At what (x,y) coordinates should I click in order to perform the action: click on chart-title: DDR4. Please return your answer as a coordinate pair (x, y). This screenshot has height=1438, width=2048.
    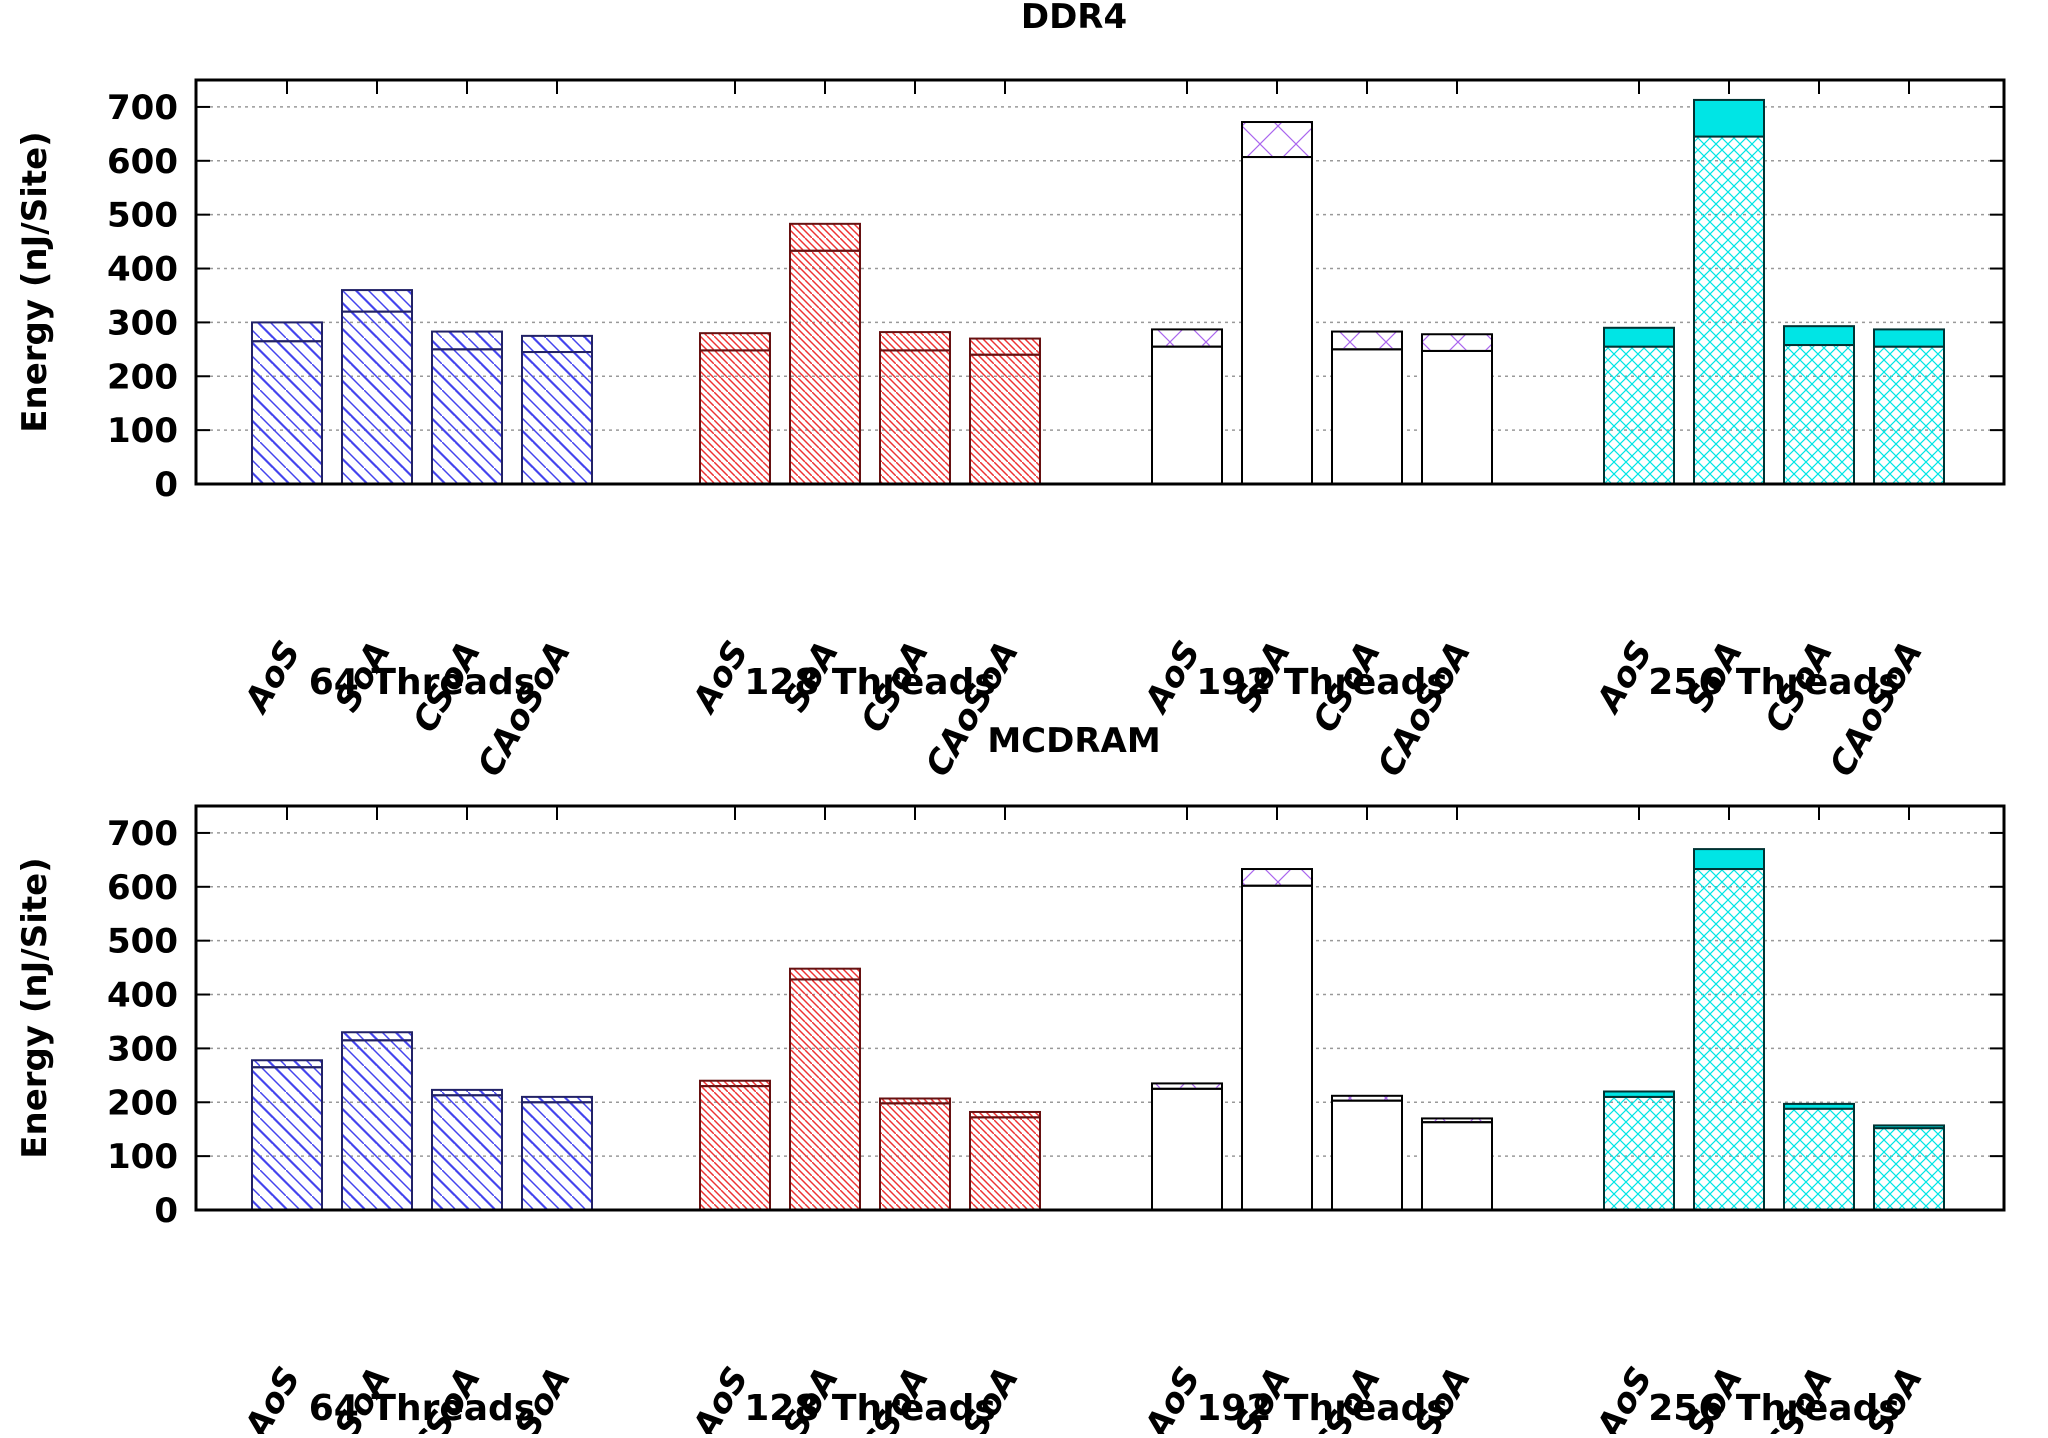
    Looking at the image, I should click on (1074, 18).